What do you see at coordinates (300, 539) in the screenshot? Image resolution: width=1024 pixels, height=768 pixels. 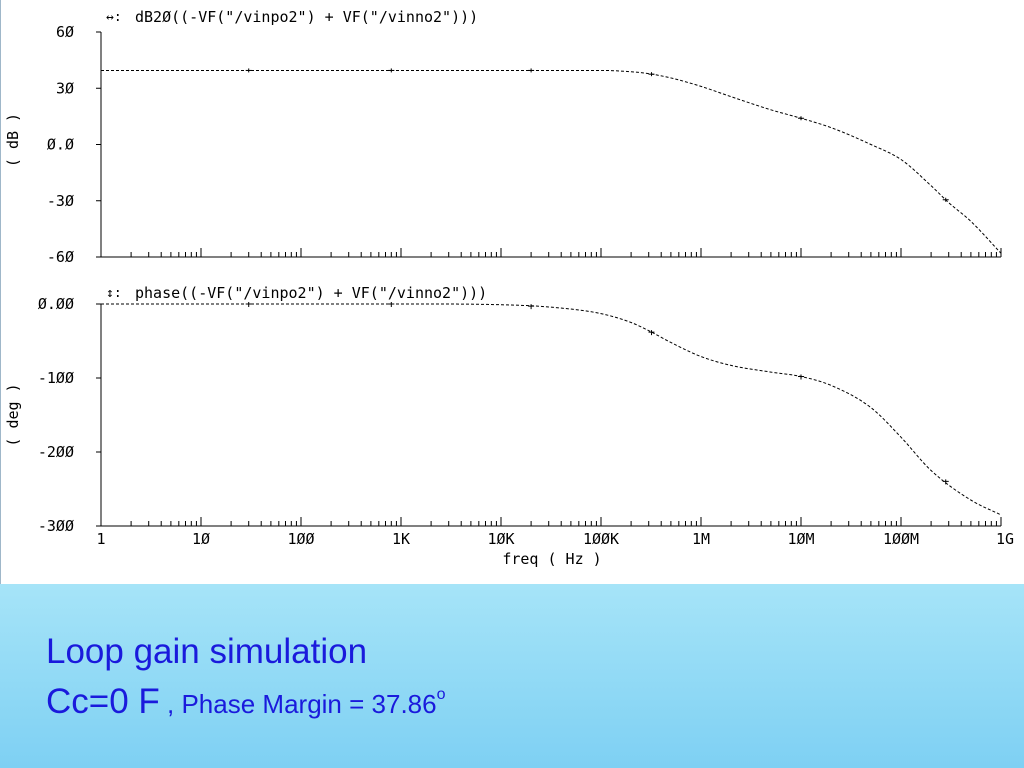 I see `x-tick-label: 1ØØ` at bounding box center [300, 539].